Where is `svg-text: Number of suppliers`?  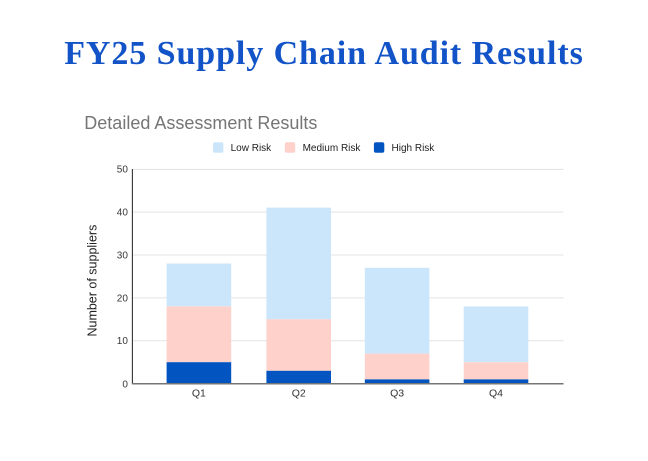 svg-text: Number of suppliers is located at coordinates (93, 281).